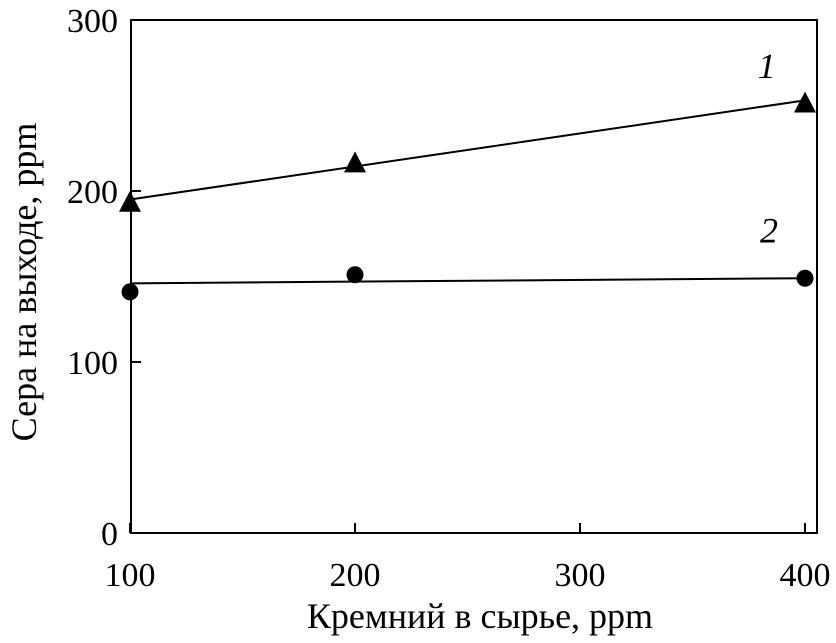 This screenshot has height=643, width=836. I want to click on y-axis-title: Сера на выходе, ppm, so click(24, 282).